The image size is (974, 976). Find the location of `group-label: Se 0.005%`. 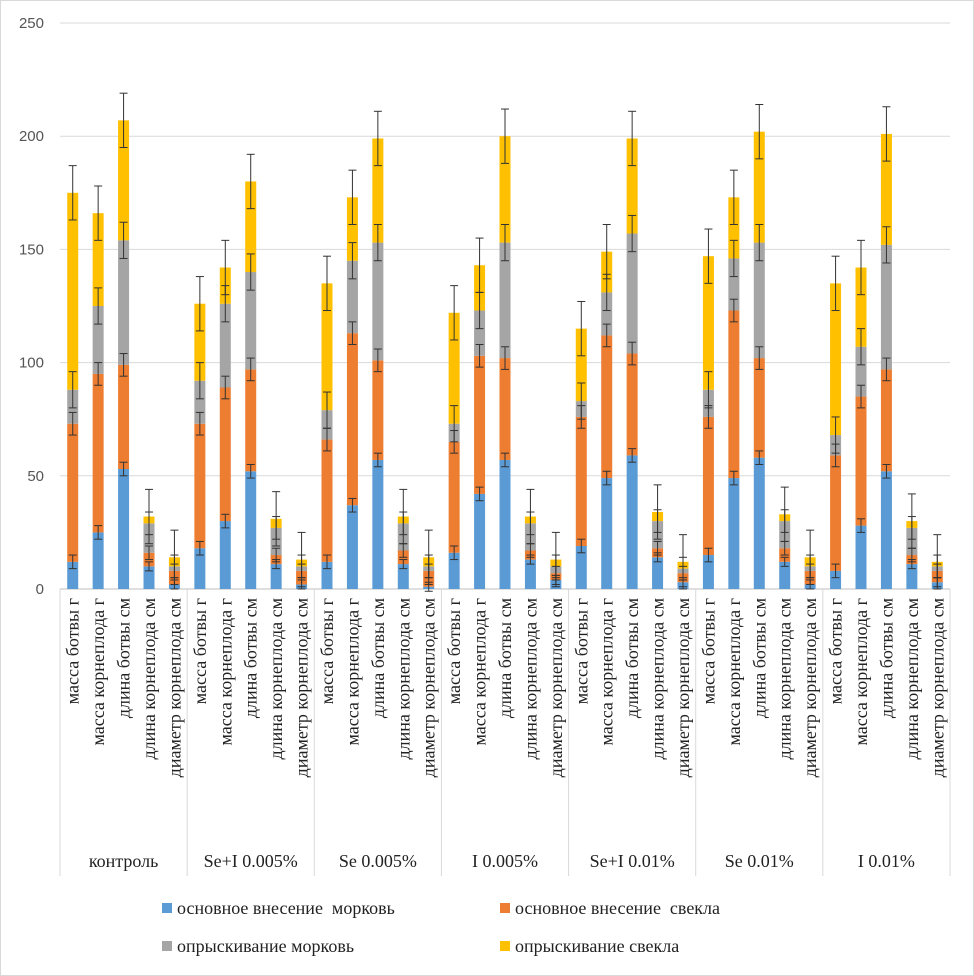

group-label: Se 0.005% is located at coordinates (378, 861).